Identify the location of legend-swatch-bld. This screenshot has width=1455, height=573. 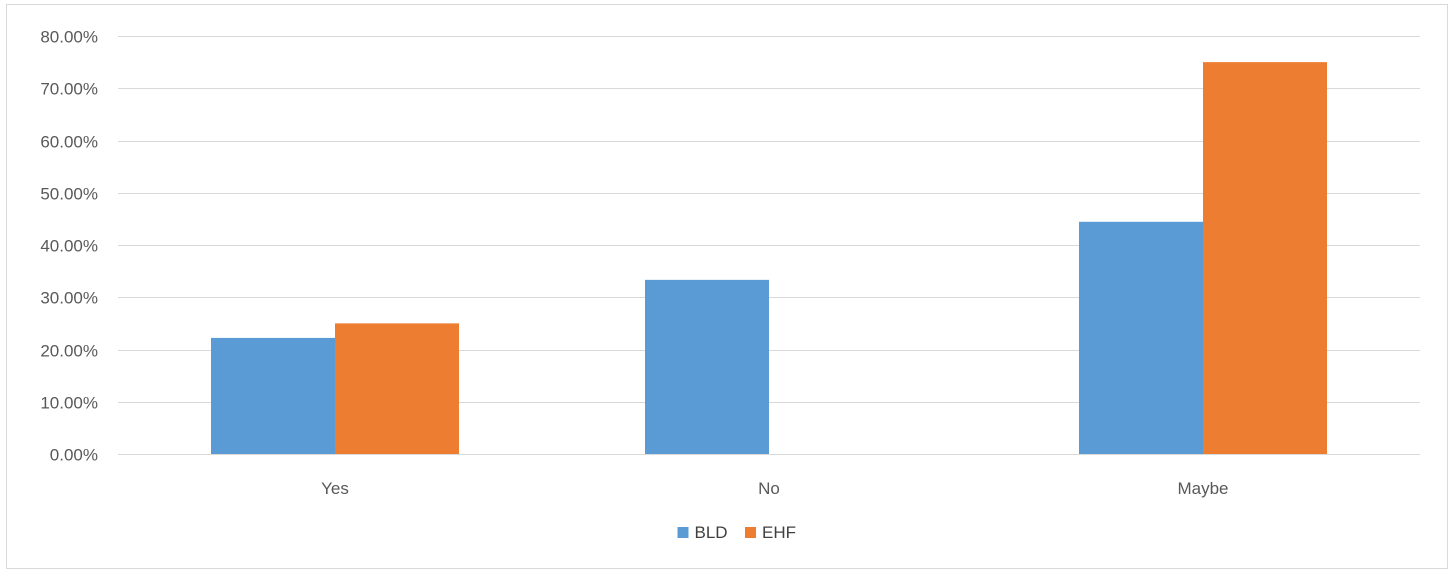
(683, 532).